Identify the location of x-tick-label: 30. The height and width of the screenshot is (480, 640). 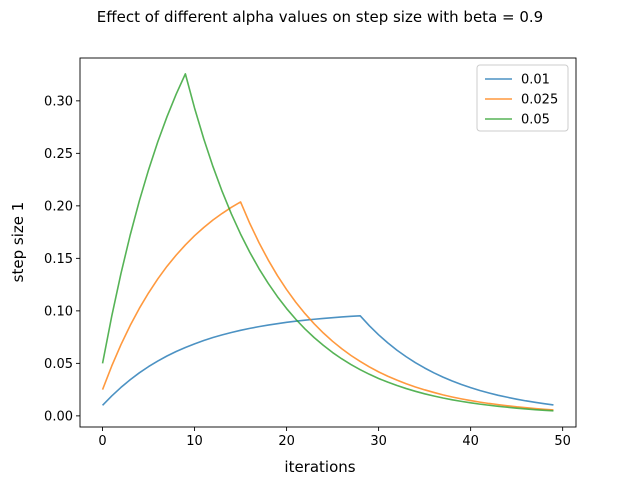
(378, 441).